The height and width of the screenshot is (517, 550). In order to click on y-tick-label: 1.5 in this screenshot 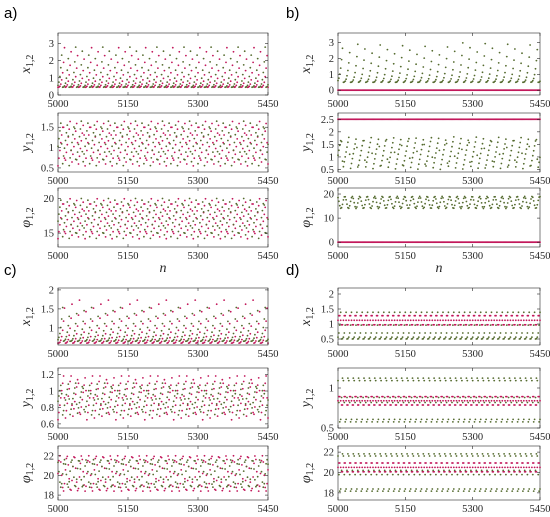, I will do `click(47, 128)`.